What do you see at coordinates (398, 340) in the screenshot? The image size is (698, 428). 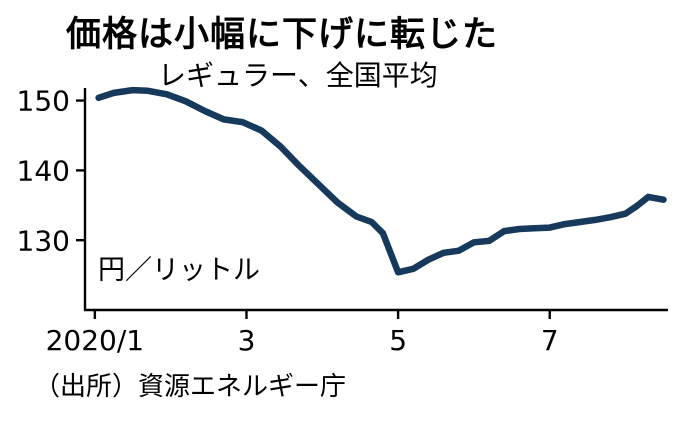 I see `x-tick-label: 5` at bounding box center [398, 340].